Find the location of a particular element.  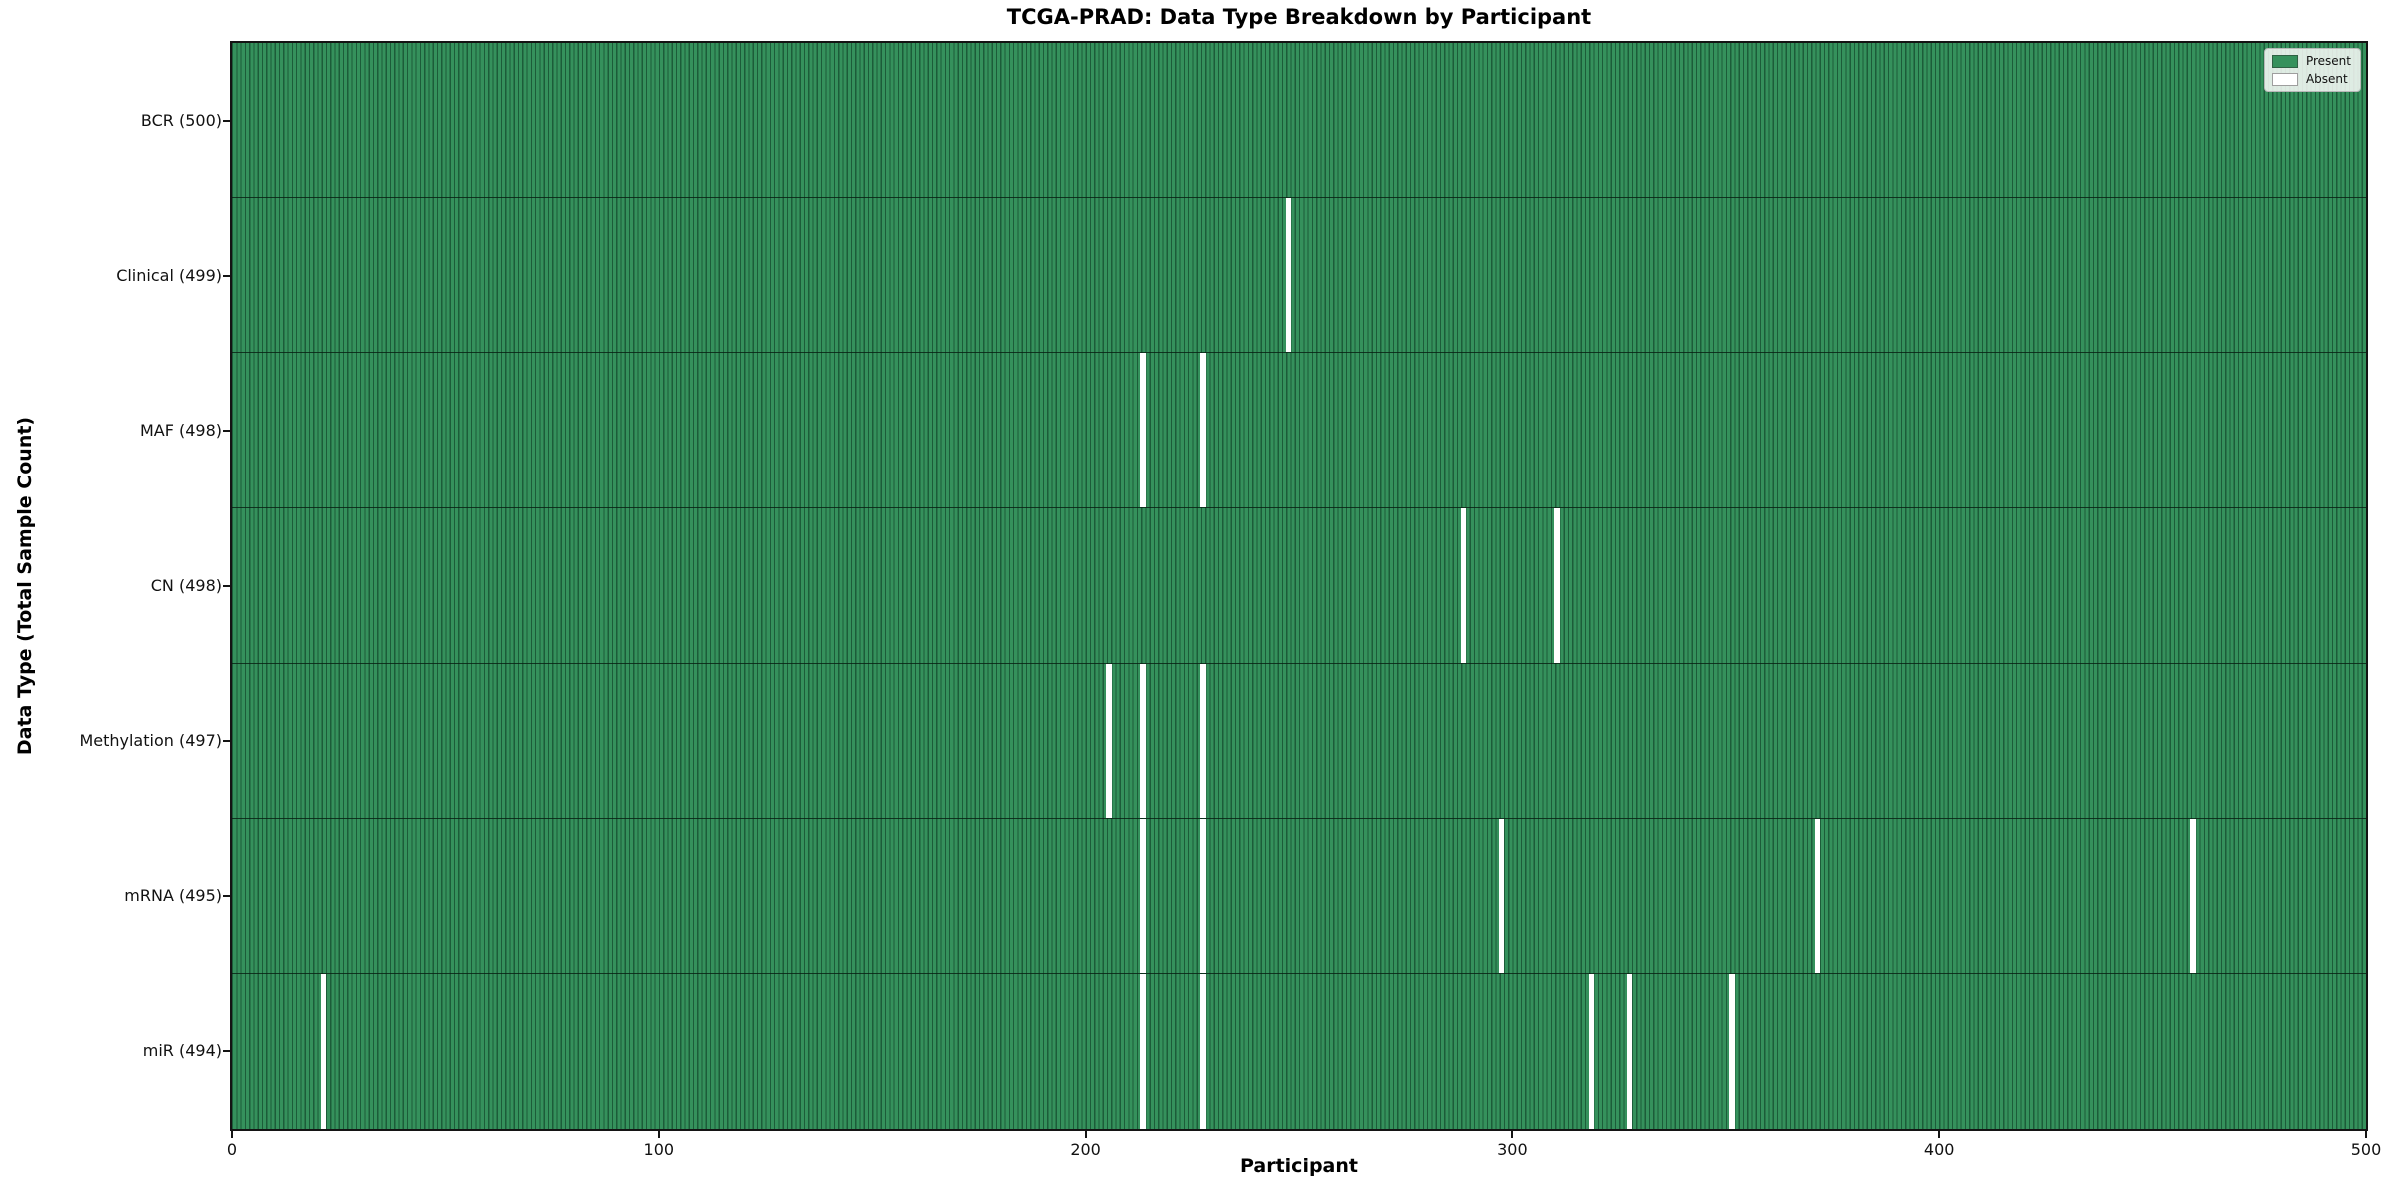

x-tick-label: 400 is located at coordinates (1939, 1149).